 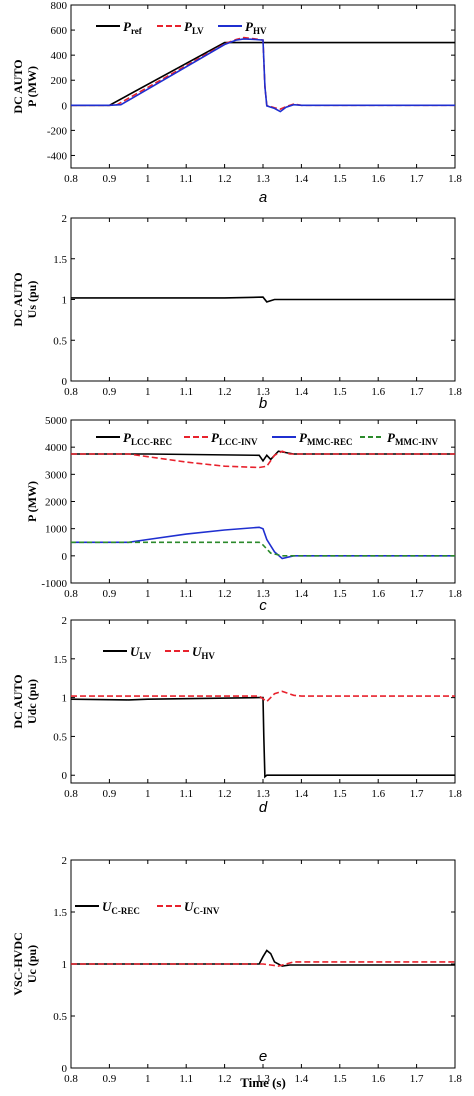 What do you see at coordinates (59, 31) in the screenshot?
I see `y-tick-label: 600` at bounding box center [59, 31].